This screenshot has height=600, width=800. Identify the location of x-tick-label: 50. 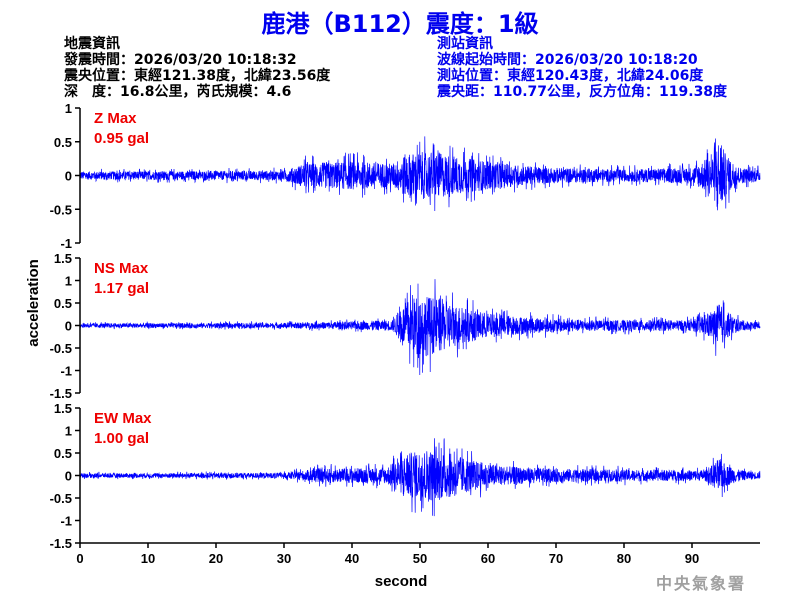
(420, 558).